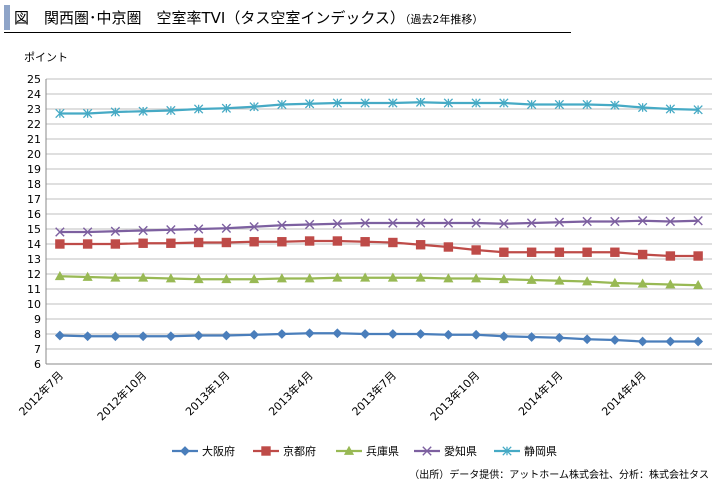 This screenshot has height=483, width=721. I want to click on y-axis-label: ポイント, so click(46, 57).